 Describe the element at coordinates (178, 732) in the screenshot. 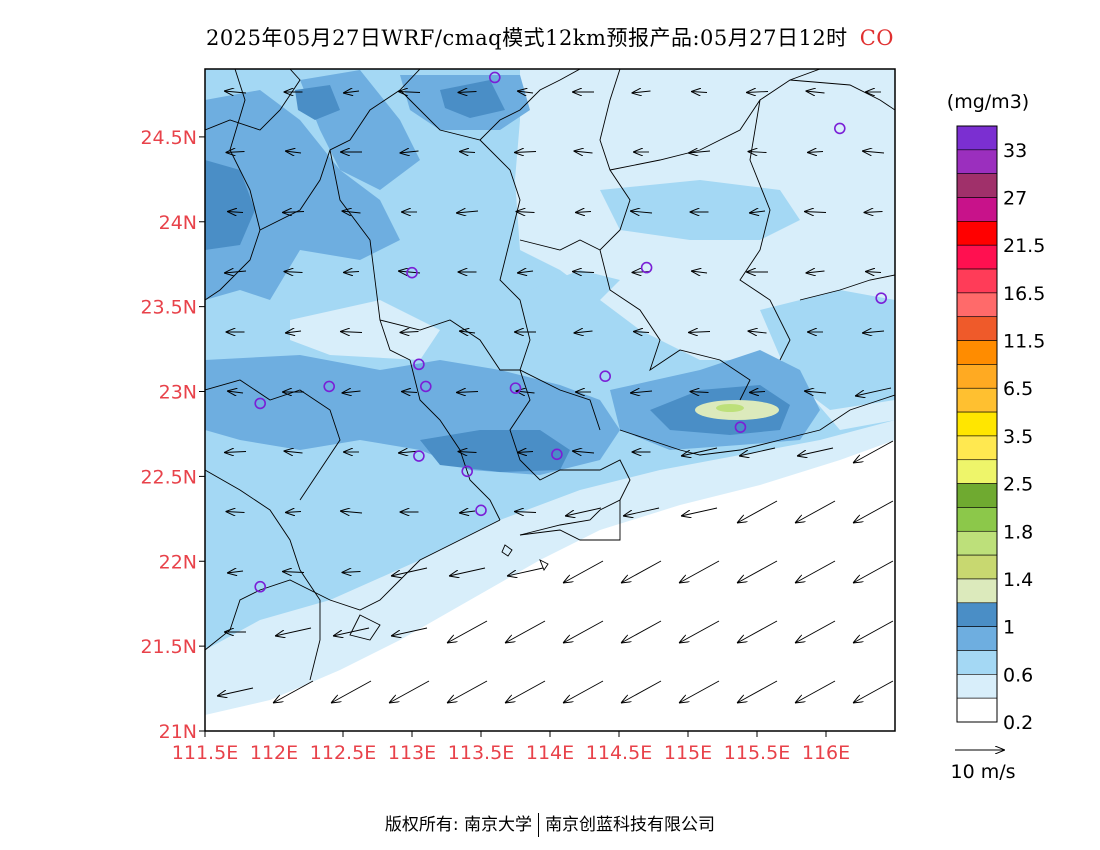

I see `lat-tick-label: 21N` at that location.